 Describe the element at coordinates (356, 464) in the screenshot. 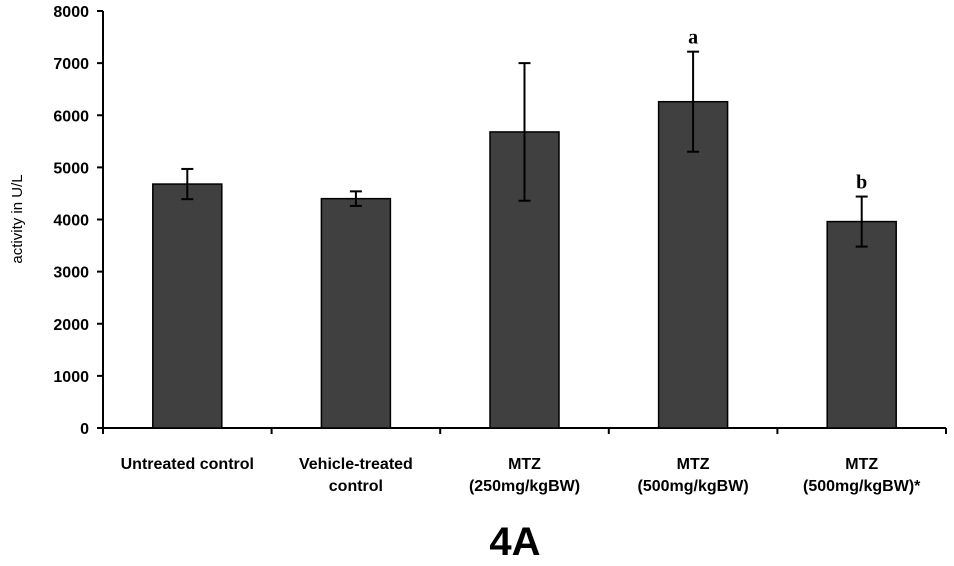

I see `category-label: Vehicle-treated` at that location.